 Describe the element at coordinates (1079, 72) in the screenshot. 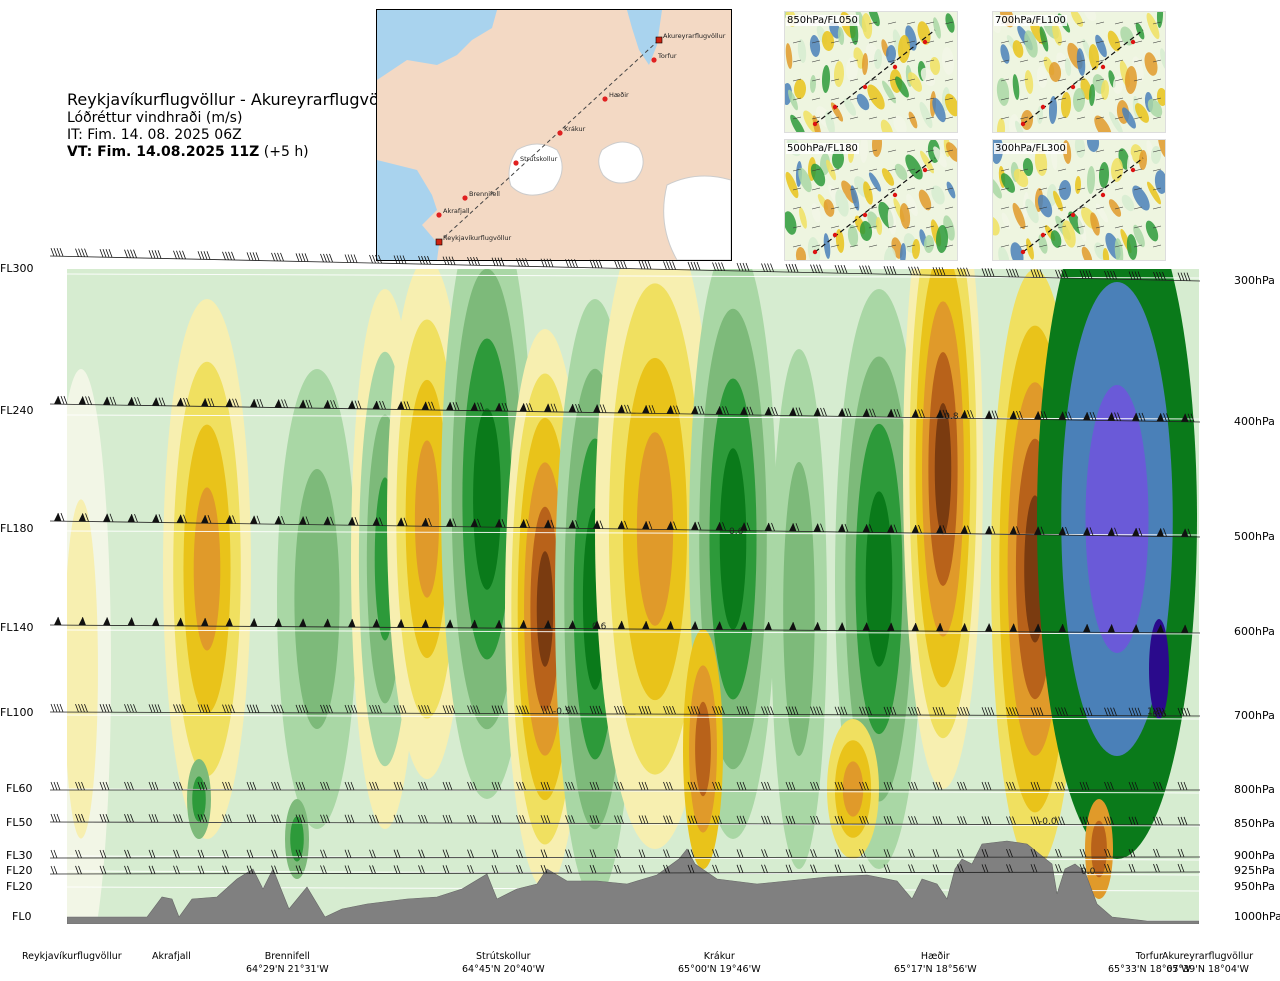

I see `panel-700hpa: 700hPa/FL100` at that location.